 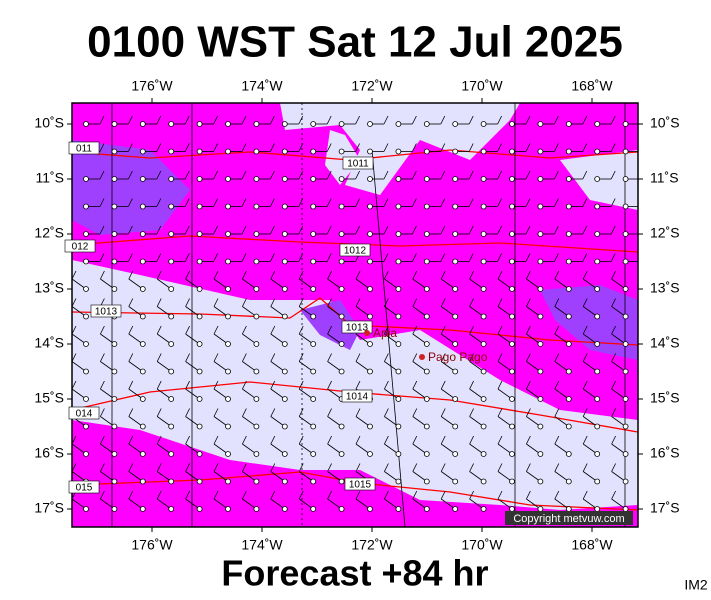 What do you see at coordinates (152, 545) in the screenshot?
I see `lon-label: 176˚W` at bounding box center [152, 545].